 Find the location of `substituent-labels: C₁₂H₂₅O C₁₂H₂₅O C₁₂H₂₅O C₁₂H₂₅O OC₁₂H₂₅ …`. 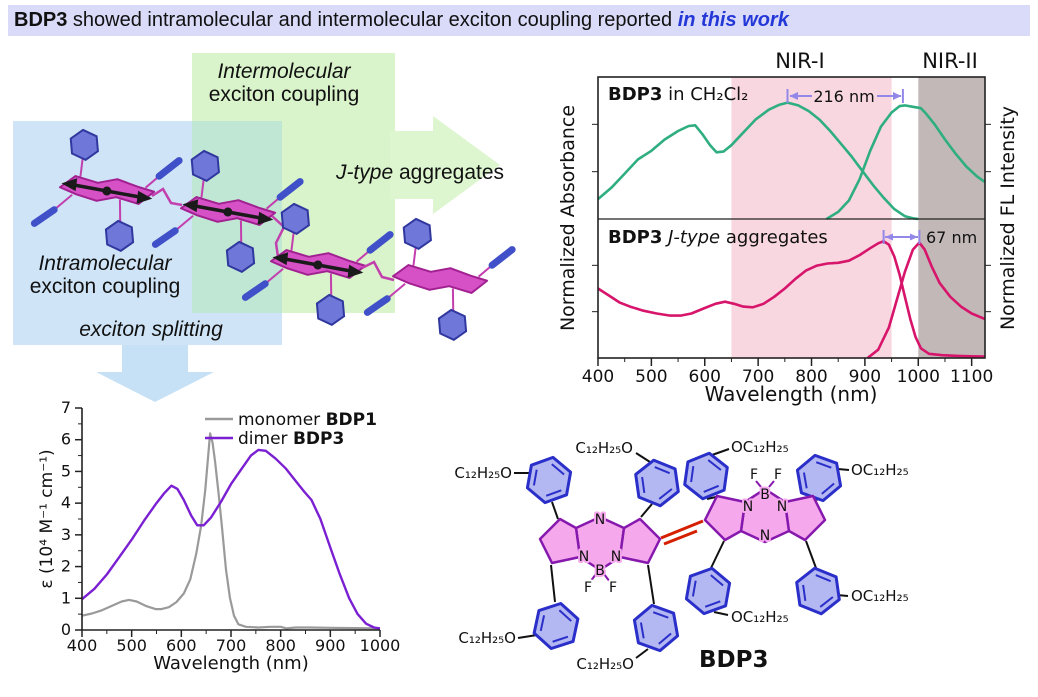

substituent-labels: C₁₂H₂₅O C₁₂H₂₅O C₁₂H₂₅O C₁₂H₂₅O OC₁₂H₂₅ … is located at coordinates (681, 555).